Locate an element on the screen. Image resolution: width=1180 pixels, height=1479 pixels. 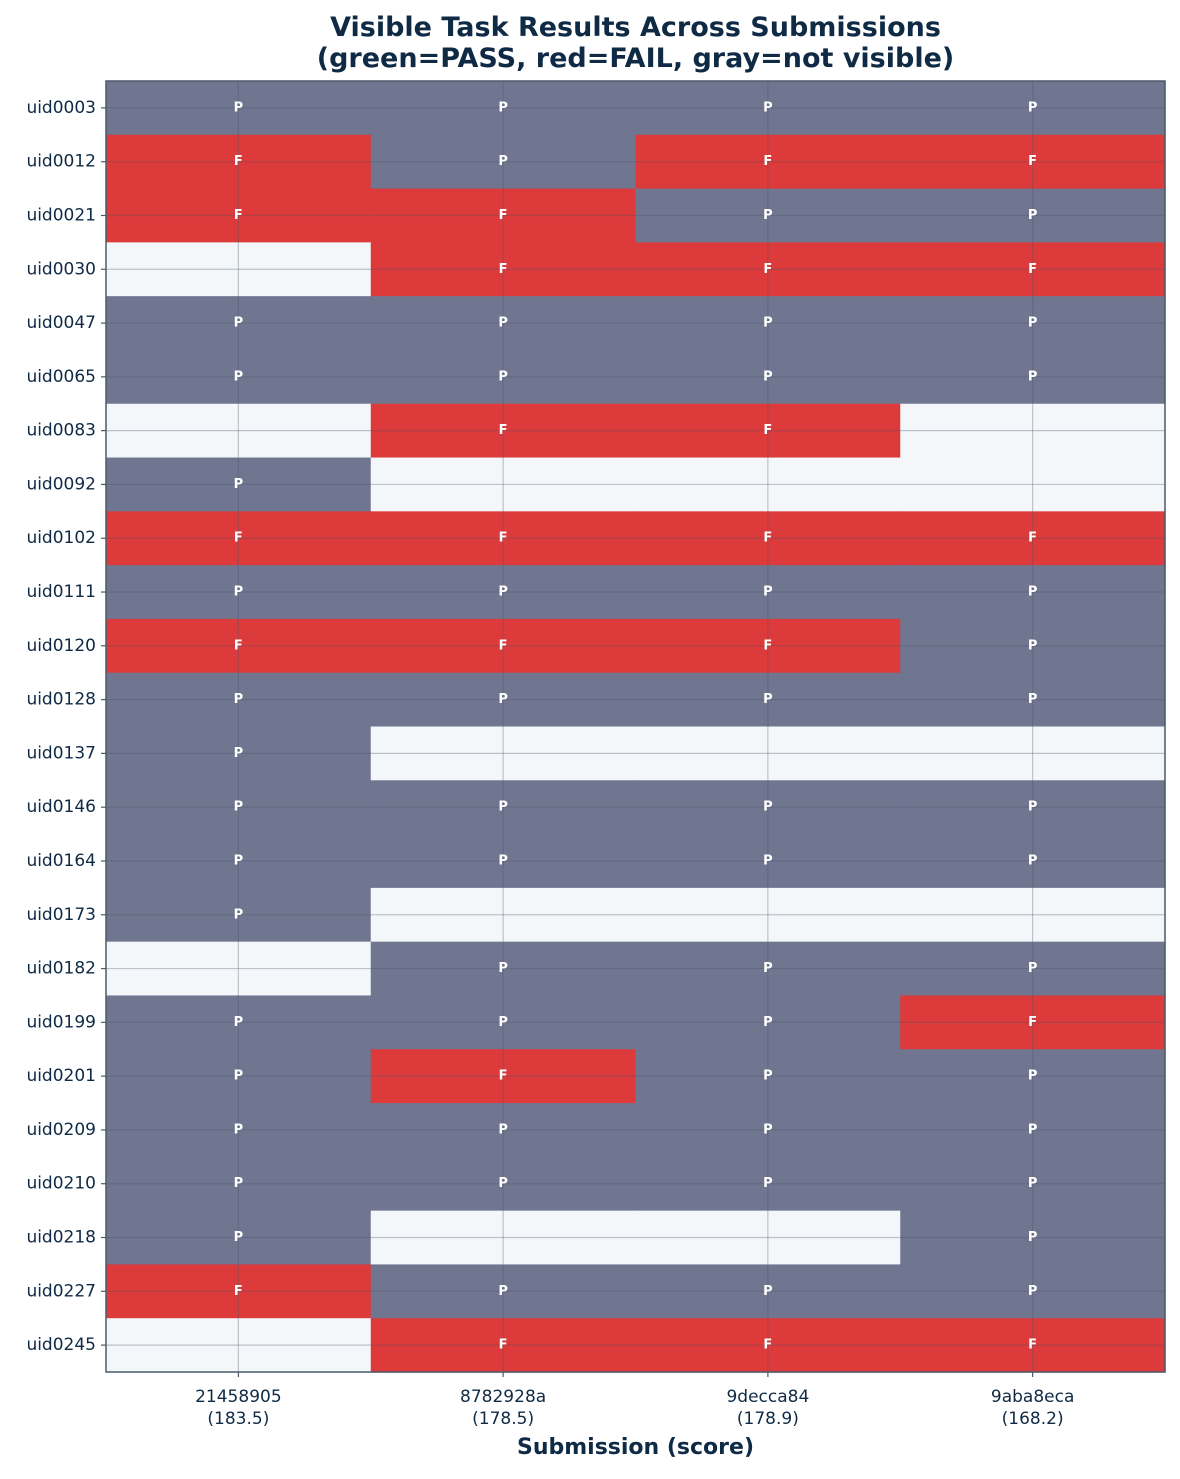
y-tick-label: uid0030 is located at coordinates (61, 269).